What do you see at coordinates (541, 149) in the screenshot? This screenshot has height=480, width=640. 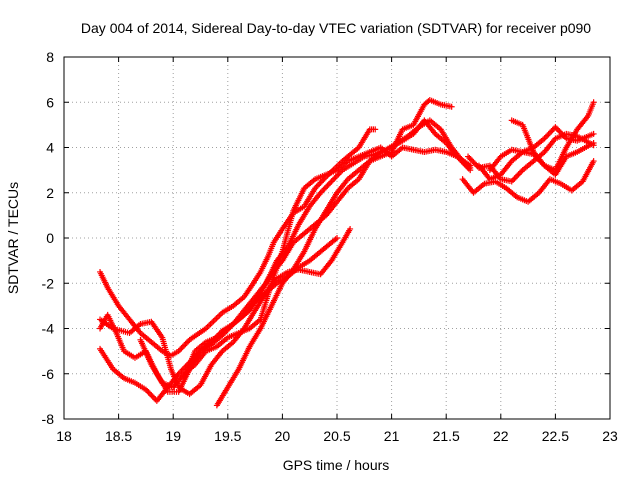 I see `series-s12` at bounding box center [541, 149].